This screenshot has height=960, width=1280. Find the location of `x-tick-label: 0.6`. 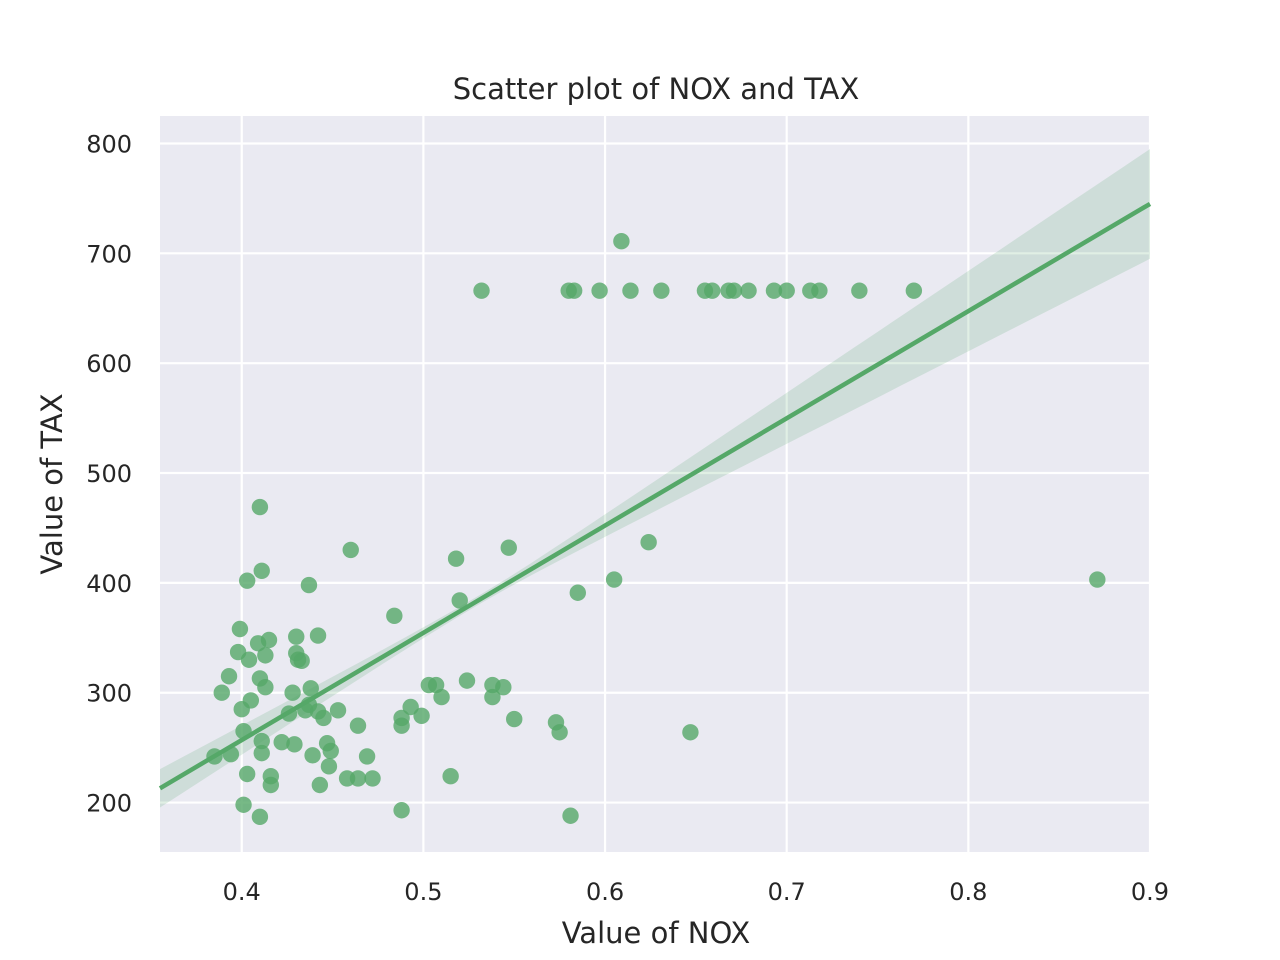

x-tick-label: 0.6 is located at coordinates (605, 892).